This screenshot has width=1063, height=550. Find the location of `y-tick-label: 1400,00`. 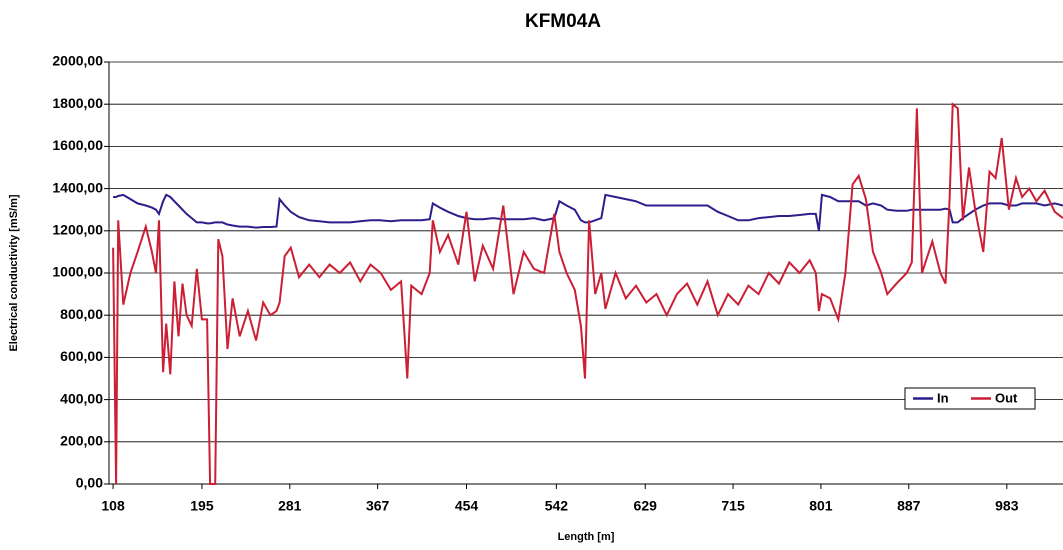

y-tick-label: 1400,00 is located at coordinates (77, 187).